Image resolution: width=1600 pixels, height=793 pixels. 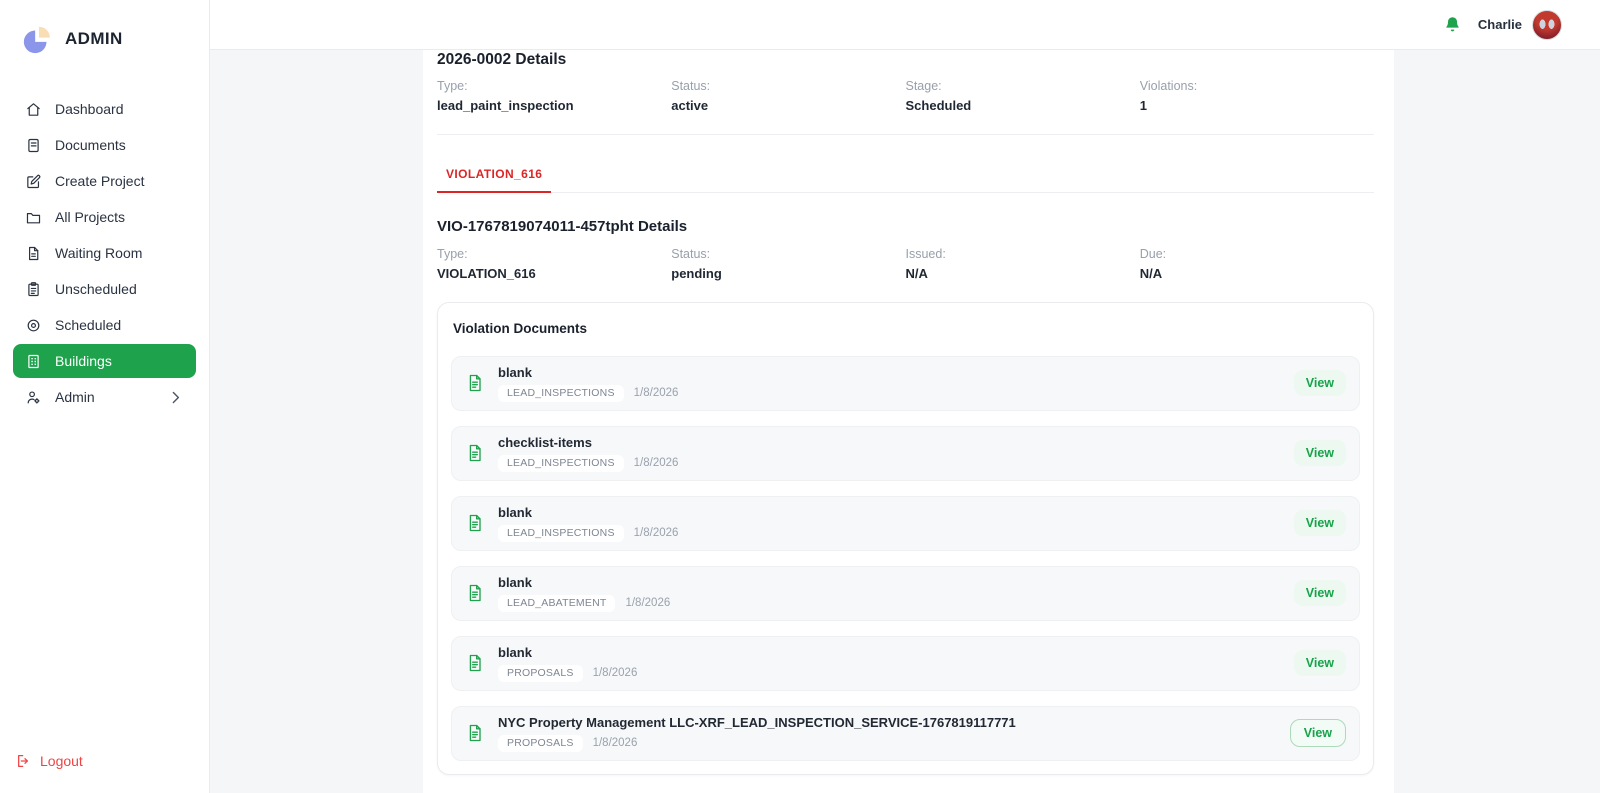 What do you see at coordinates (1257, 96) in the screenshot?
I see `field-violations: Violations: 1` at bounding box center [1257, 96].